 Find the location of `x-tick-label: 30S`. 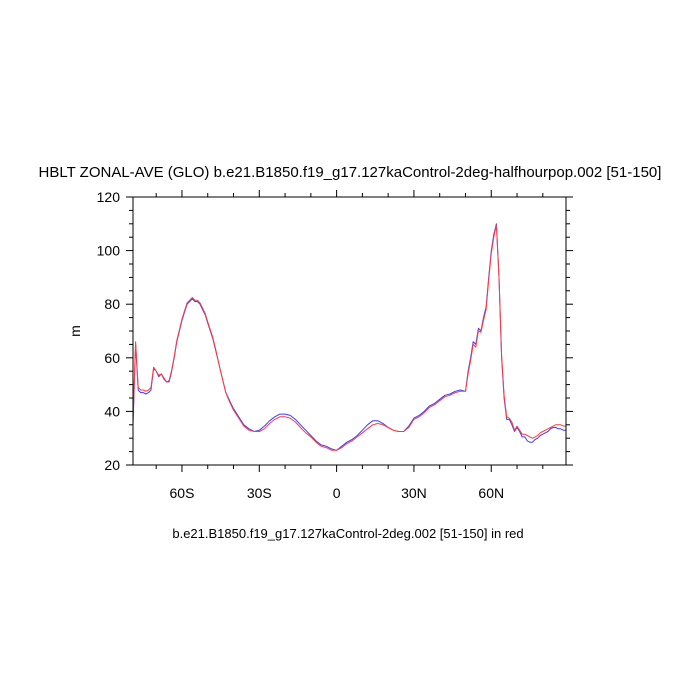

x-tick-label: 30S is located at coordinates (259, 493).